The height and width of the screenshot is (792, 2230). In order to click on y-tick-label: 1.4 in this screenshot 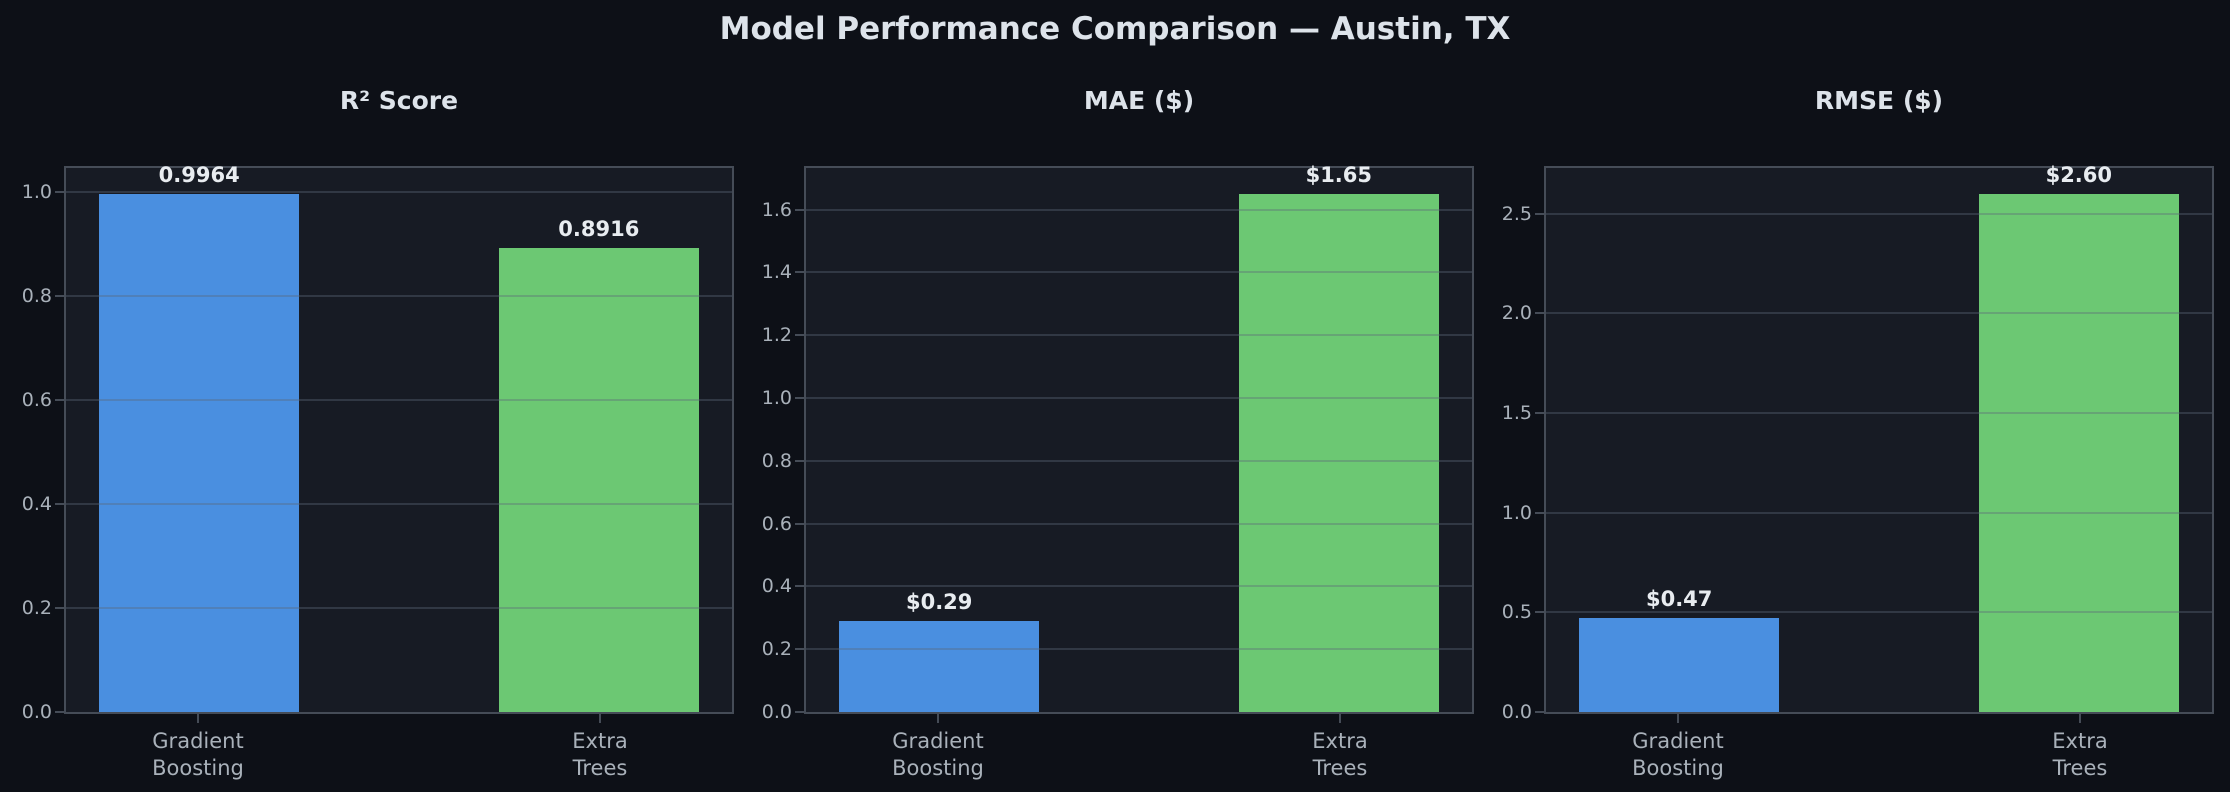, I will do `click(776, 272)`.